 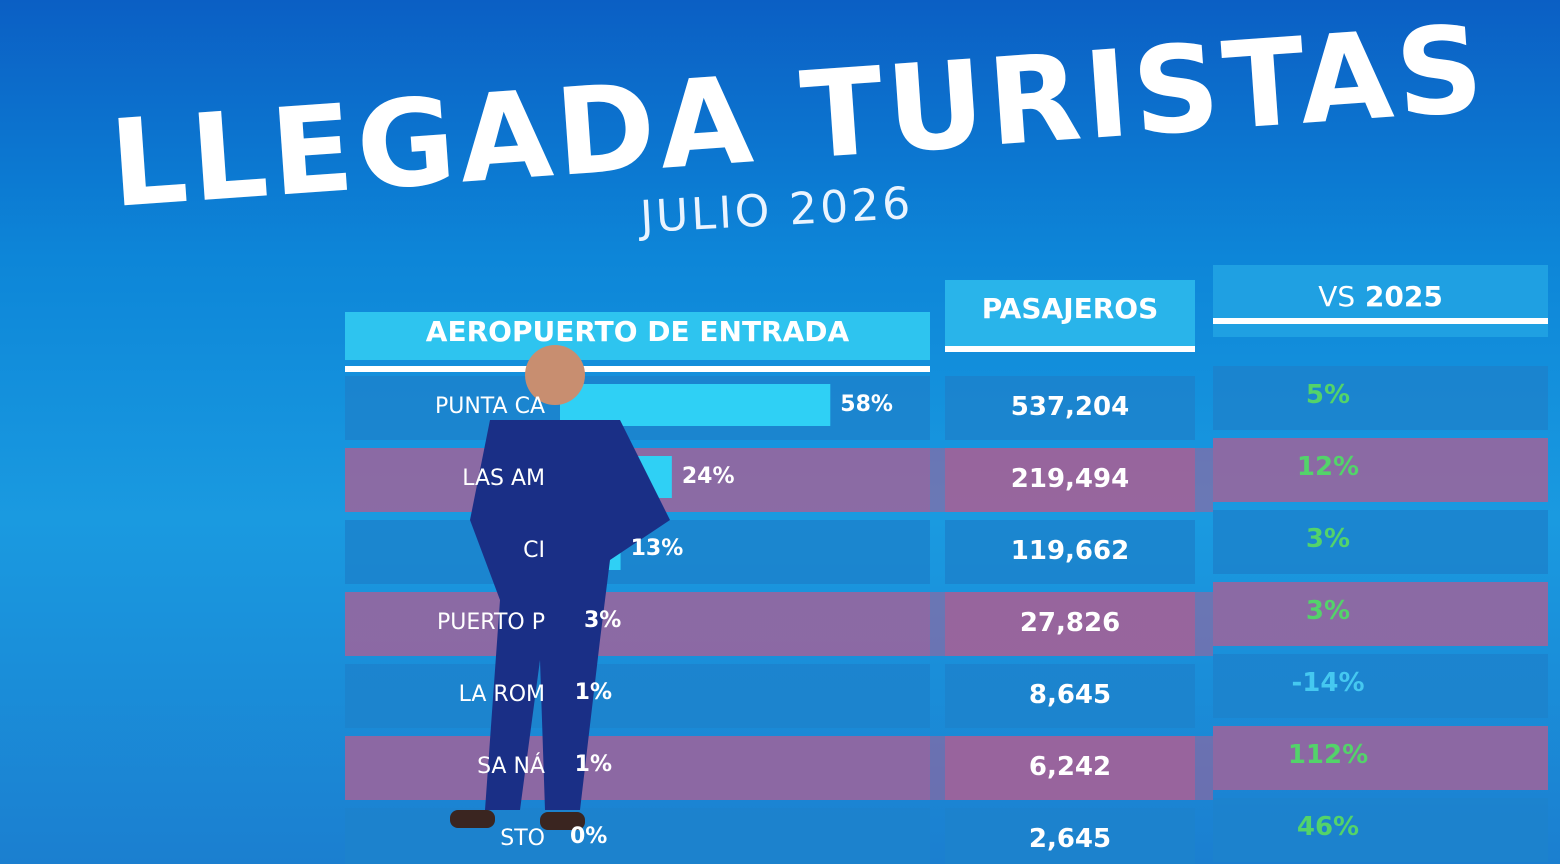 I want to click on passengers: 537,204, so click(x=1070, y=407).